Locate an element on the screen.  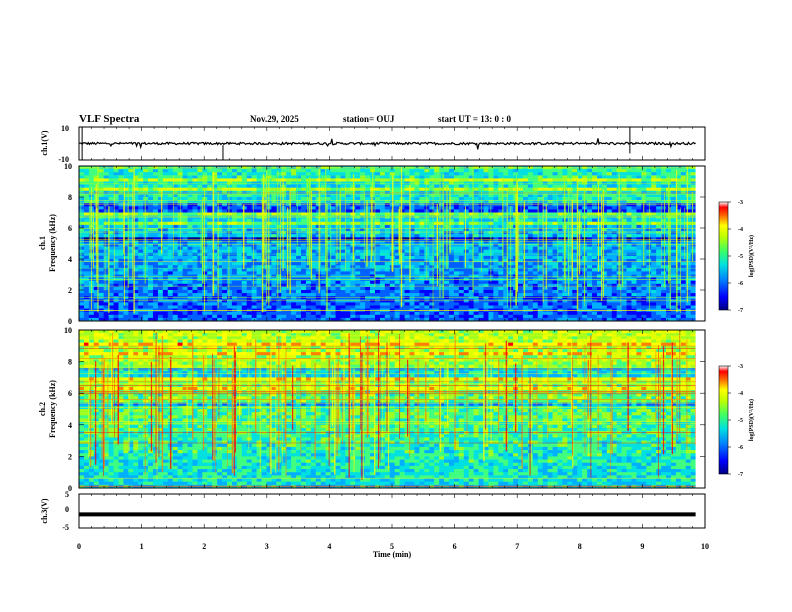
x-tick-label: 3 is located at coordinates (267, 546).